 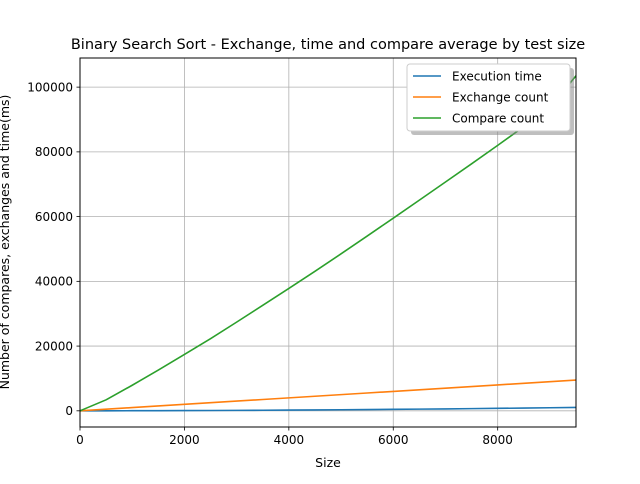 I want to click on legend-label: Compare count, so click(x=498, y=118).